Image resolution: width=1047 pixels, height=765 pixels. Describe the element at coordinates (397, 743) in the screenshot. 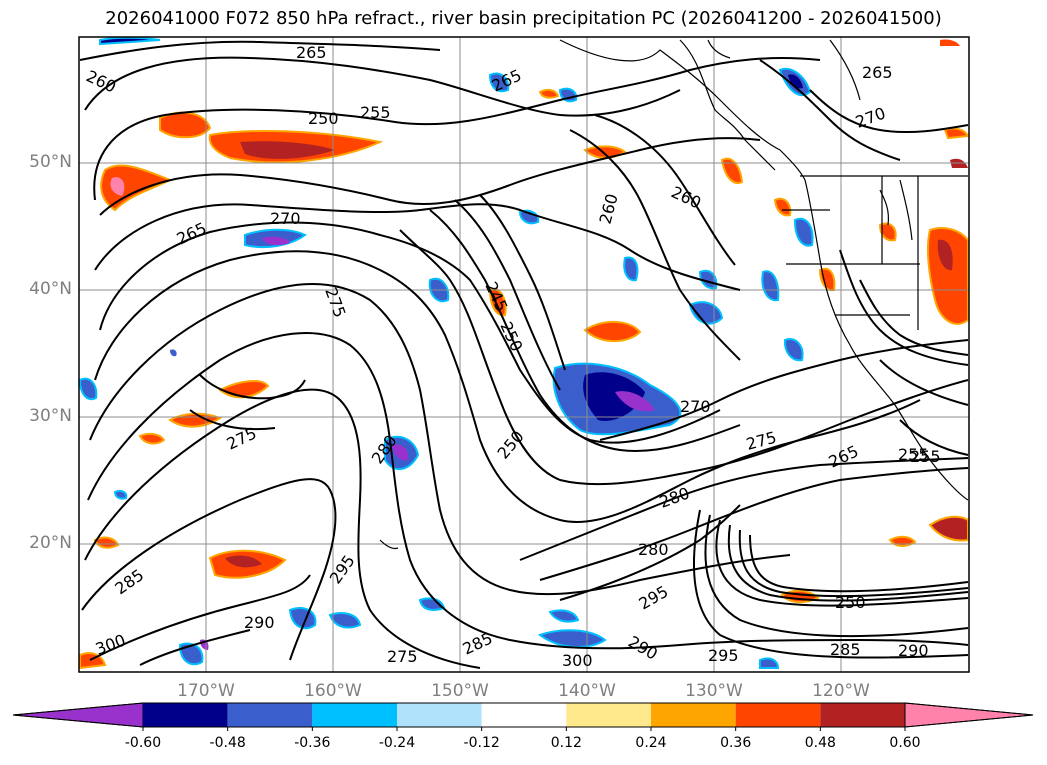

I see `colorbar-tick-label: -0.24` at that location.